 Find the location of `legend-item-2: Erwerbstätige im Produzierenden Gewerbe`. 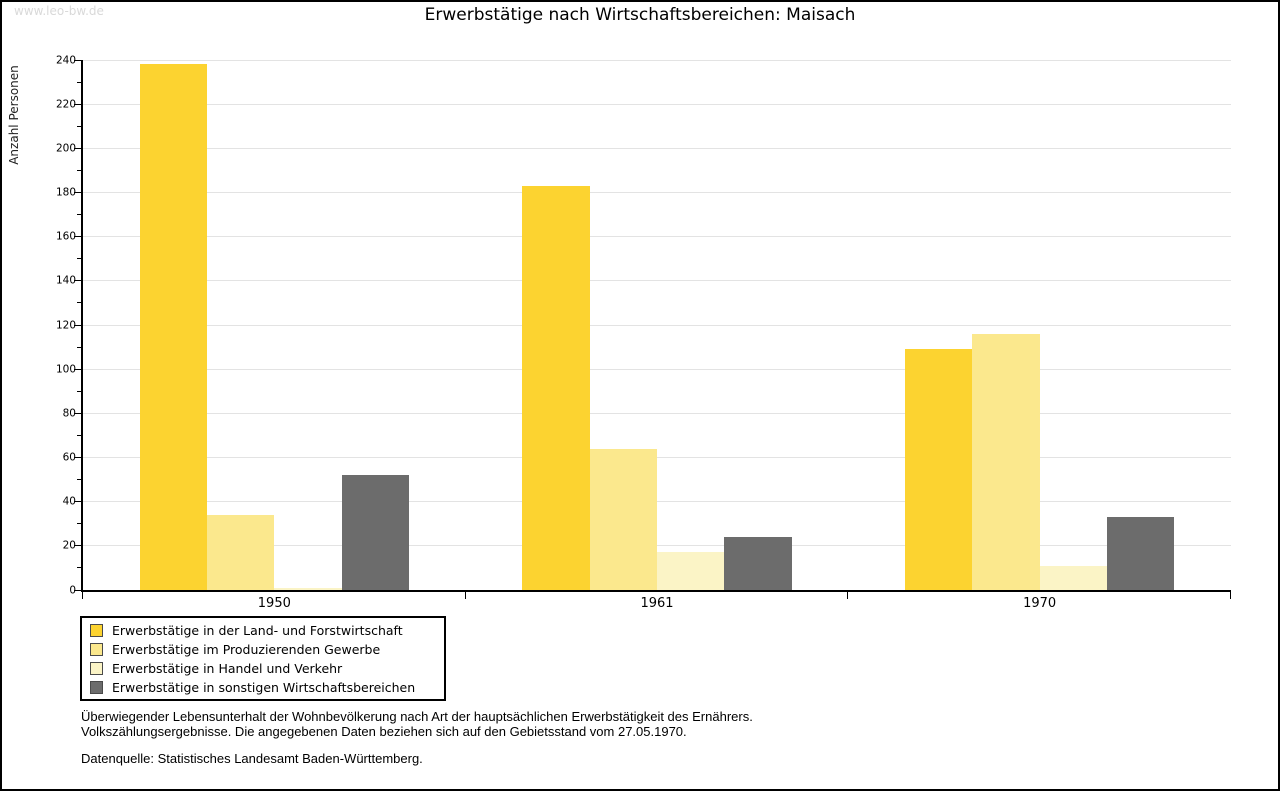

legend-item-2: Erwerbstätige im Produzierenden Gewerbe is located at coordinates (263, 649).